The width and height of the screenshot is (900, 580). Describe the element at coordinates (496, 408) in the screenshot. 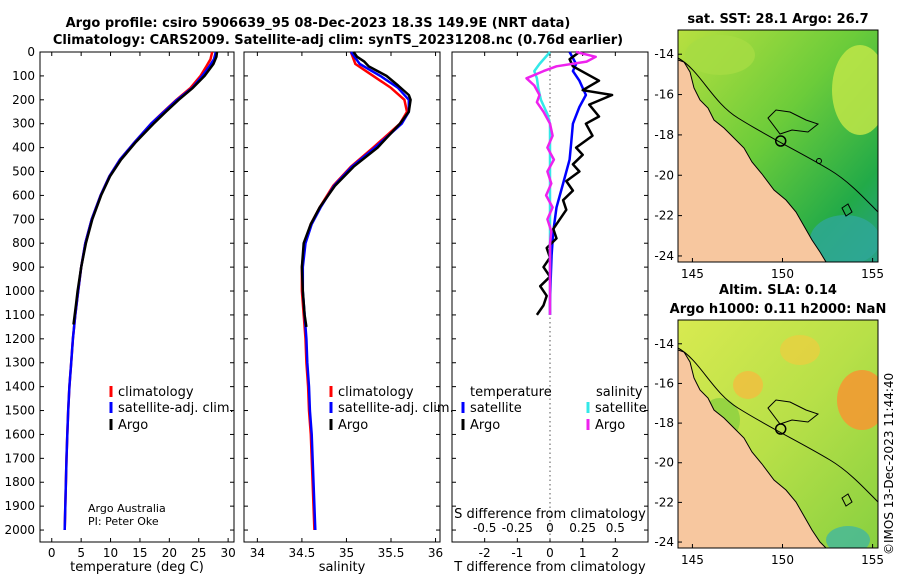

I see `legend-label-t-satellite: satellite` at that location.